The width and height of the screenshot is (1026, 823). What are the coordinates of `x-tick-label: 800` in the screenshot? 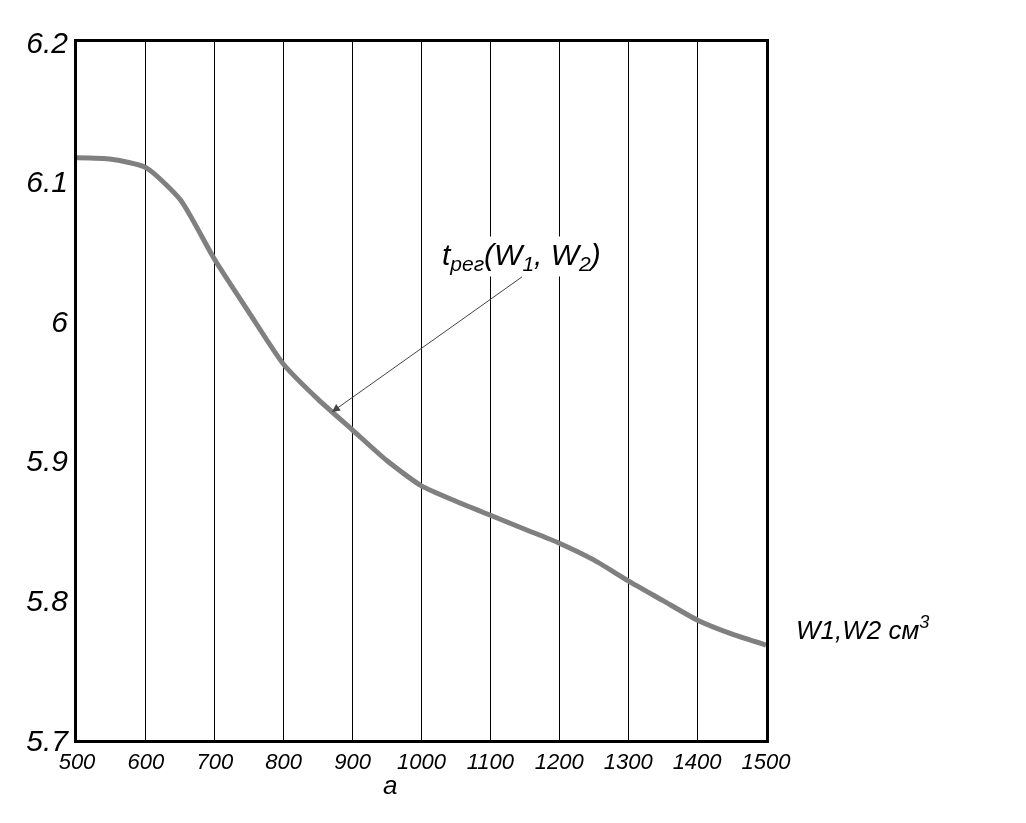 It's located at (284, 762).